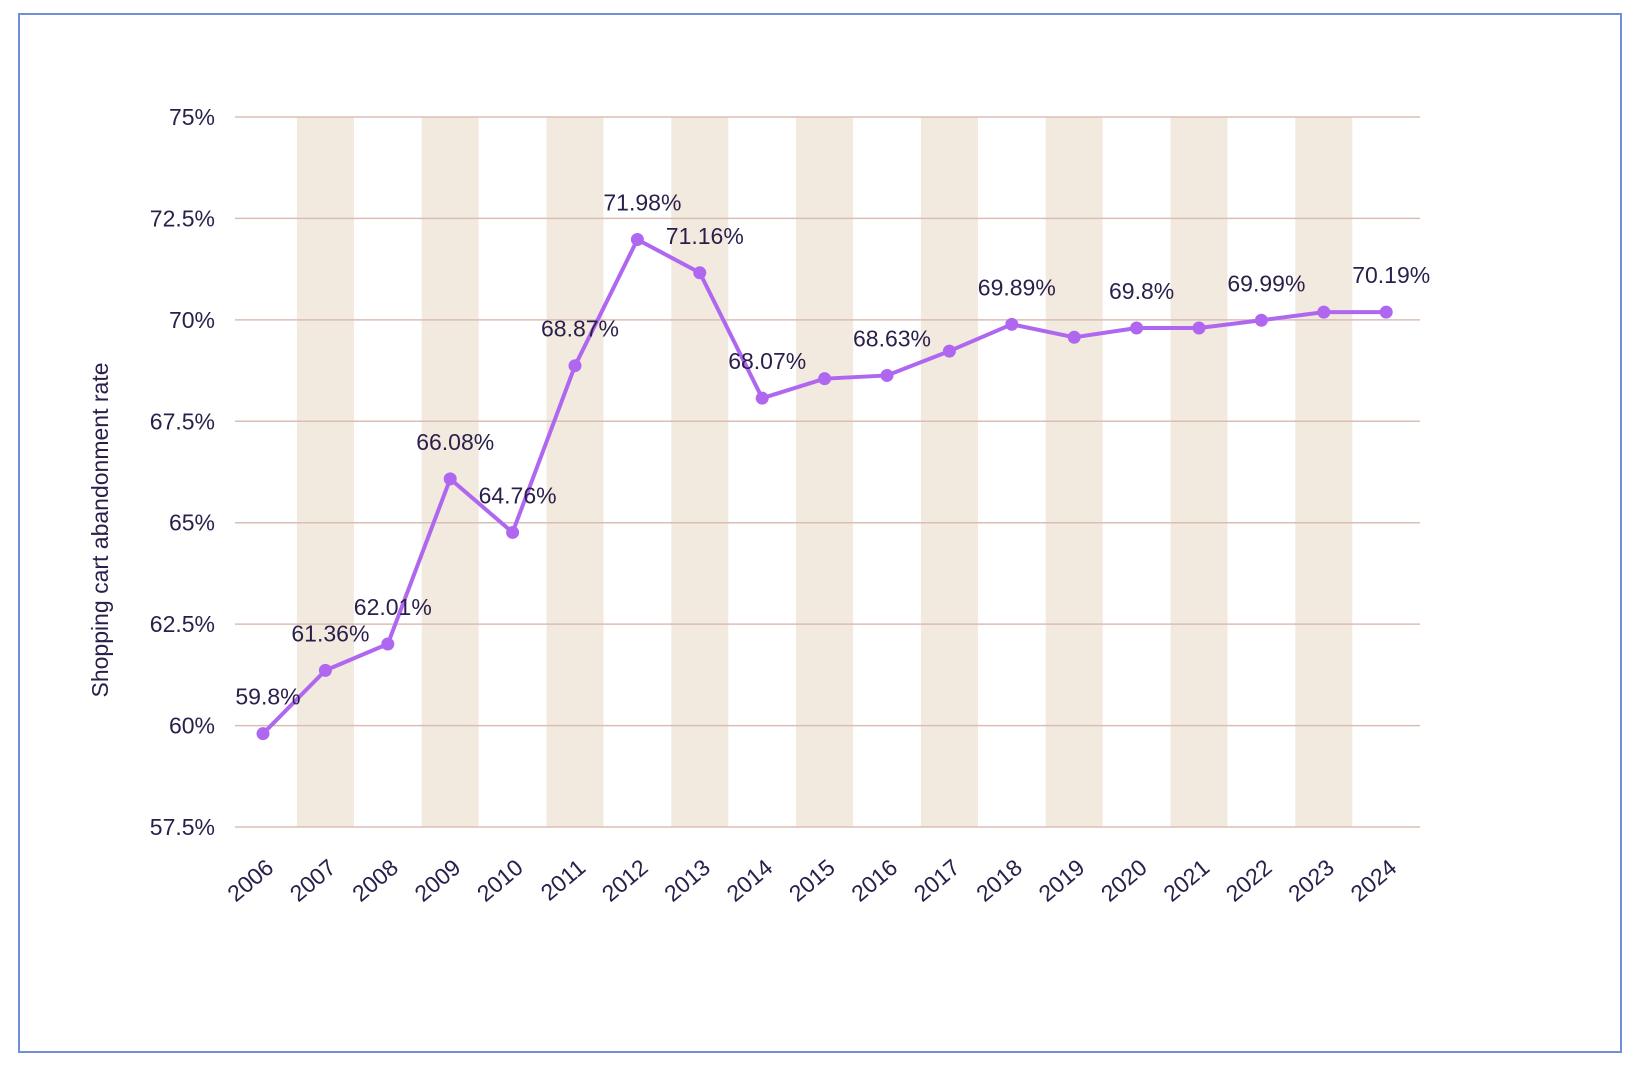  I want to click on y-axis-title: Shopping cart abandonment rate, so click(100, 529).